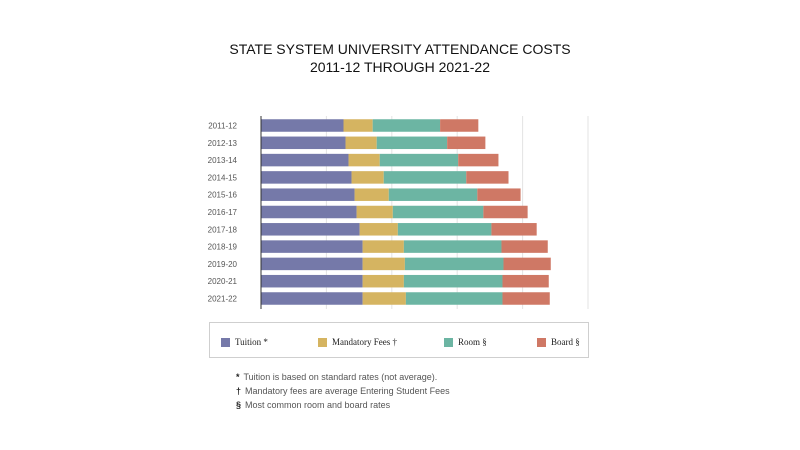 Image resolution: width=800 pixels, height=450 pixels. I want to click on chart-legend: Tuition * Mandatory Fees † Room § Board §, so click(399, 340).